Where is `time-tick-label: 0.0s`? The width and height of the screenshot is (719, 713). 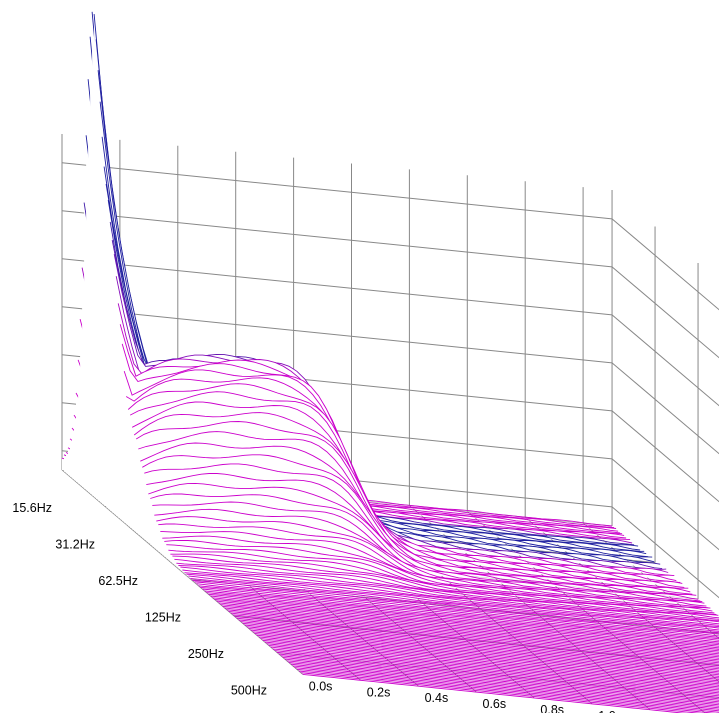 time-tick-label: 0.0s is located at coordinates (321, 686).